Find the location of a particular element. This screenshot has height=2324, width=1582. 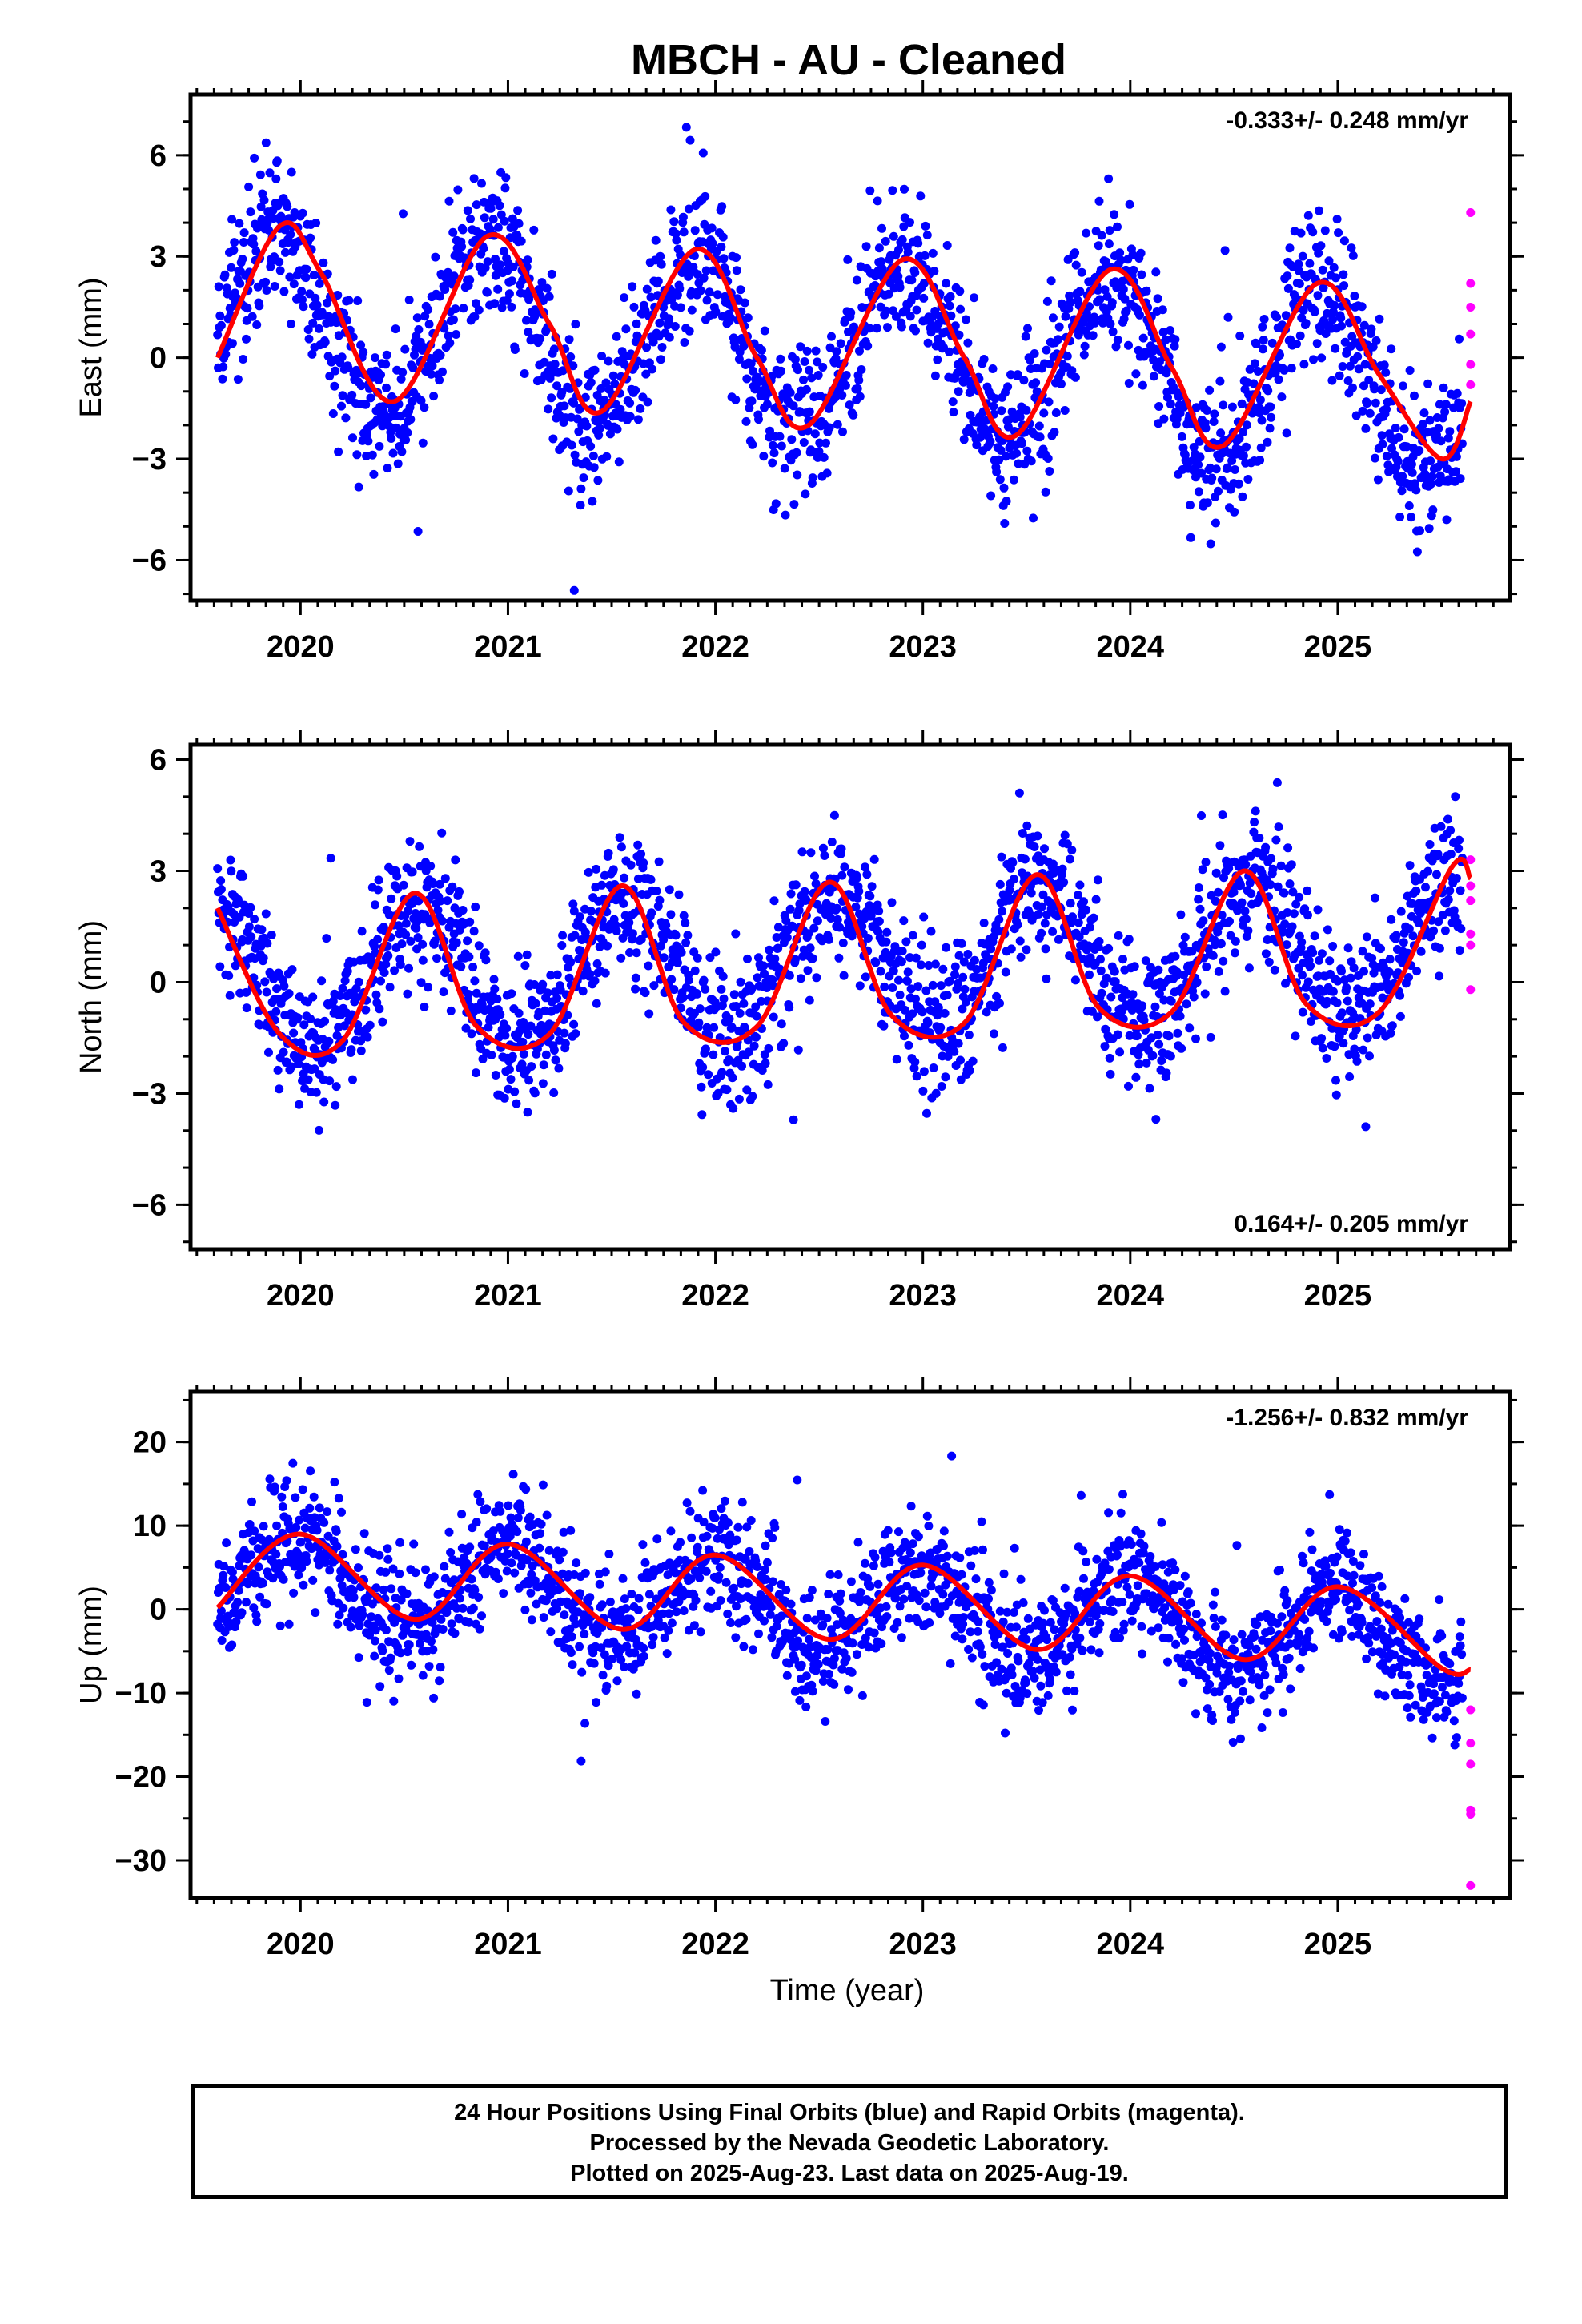

model-fit-line is located at coordinates (844, 958).